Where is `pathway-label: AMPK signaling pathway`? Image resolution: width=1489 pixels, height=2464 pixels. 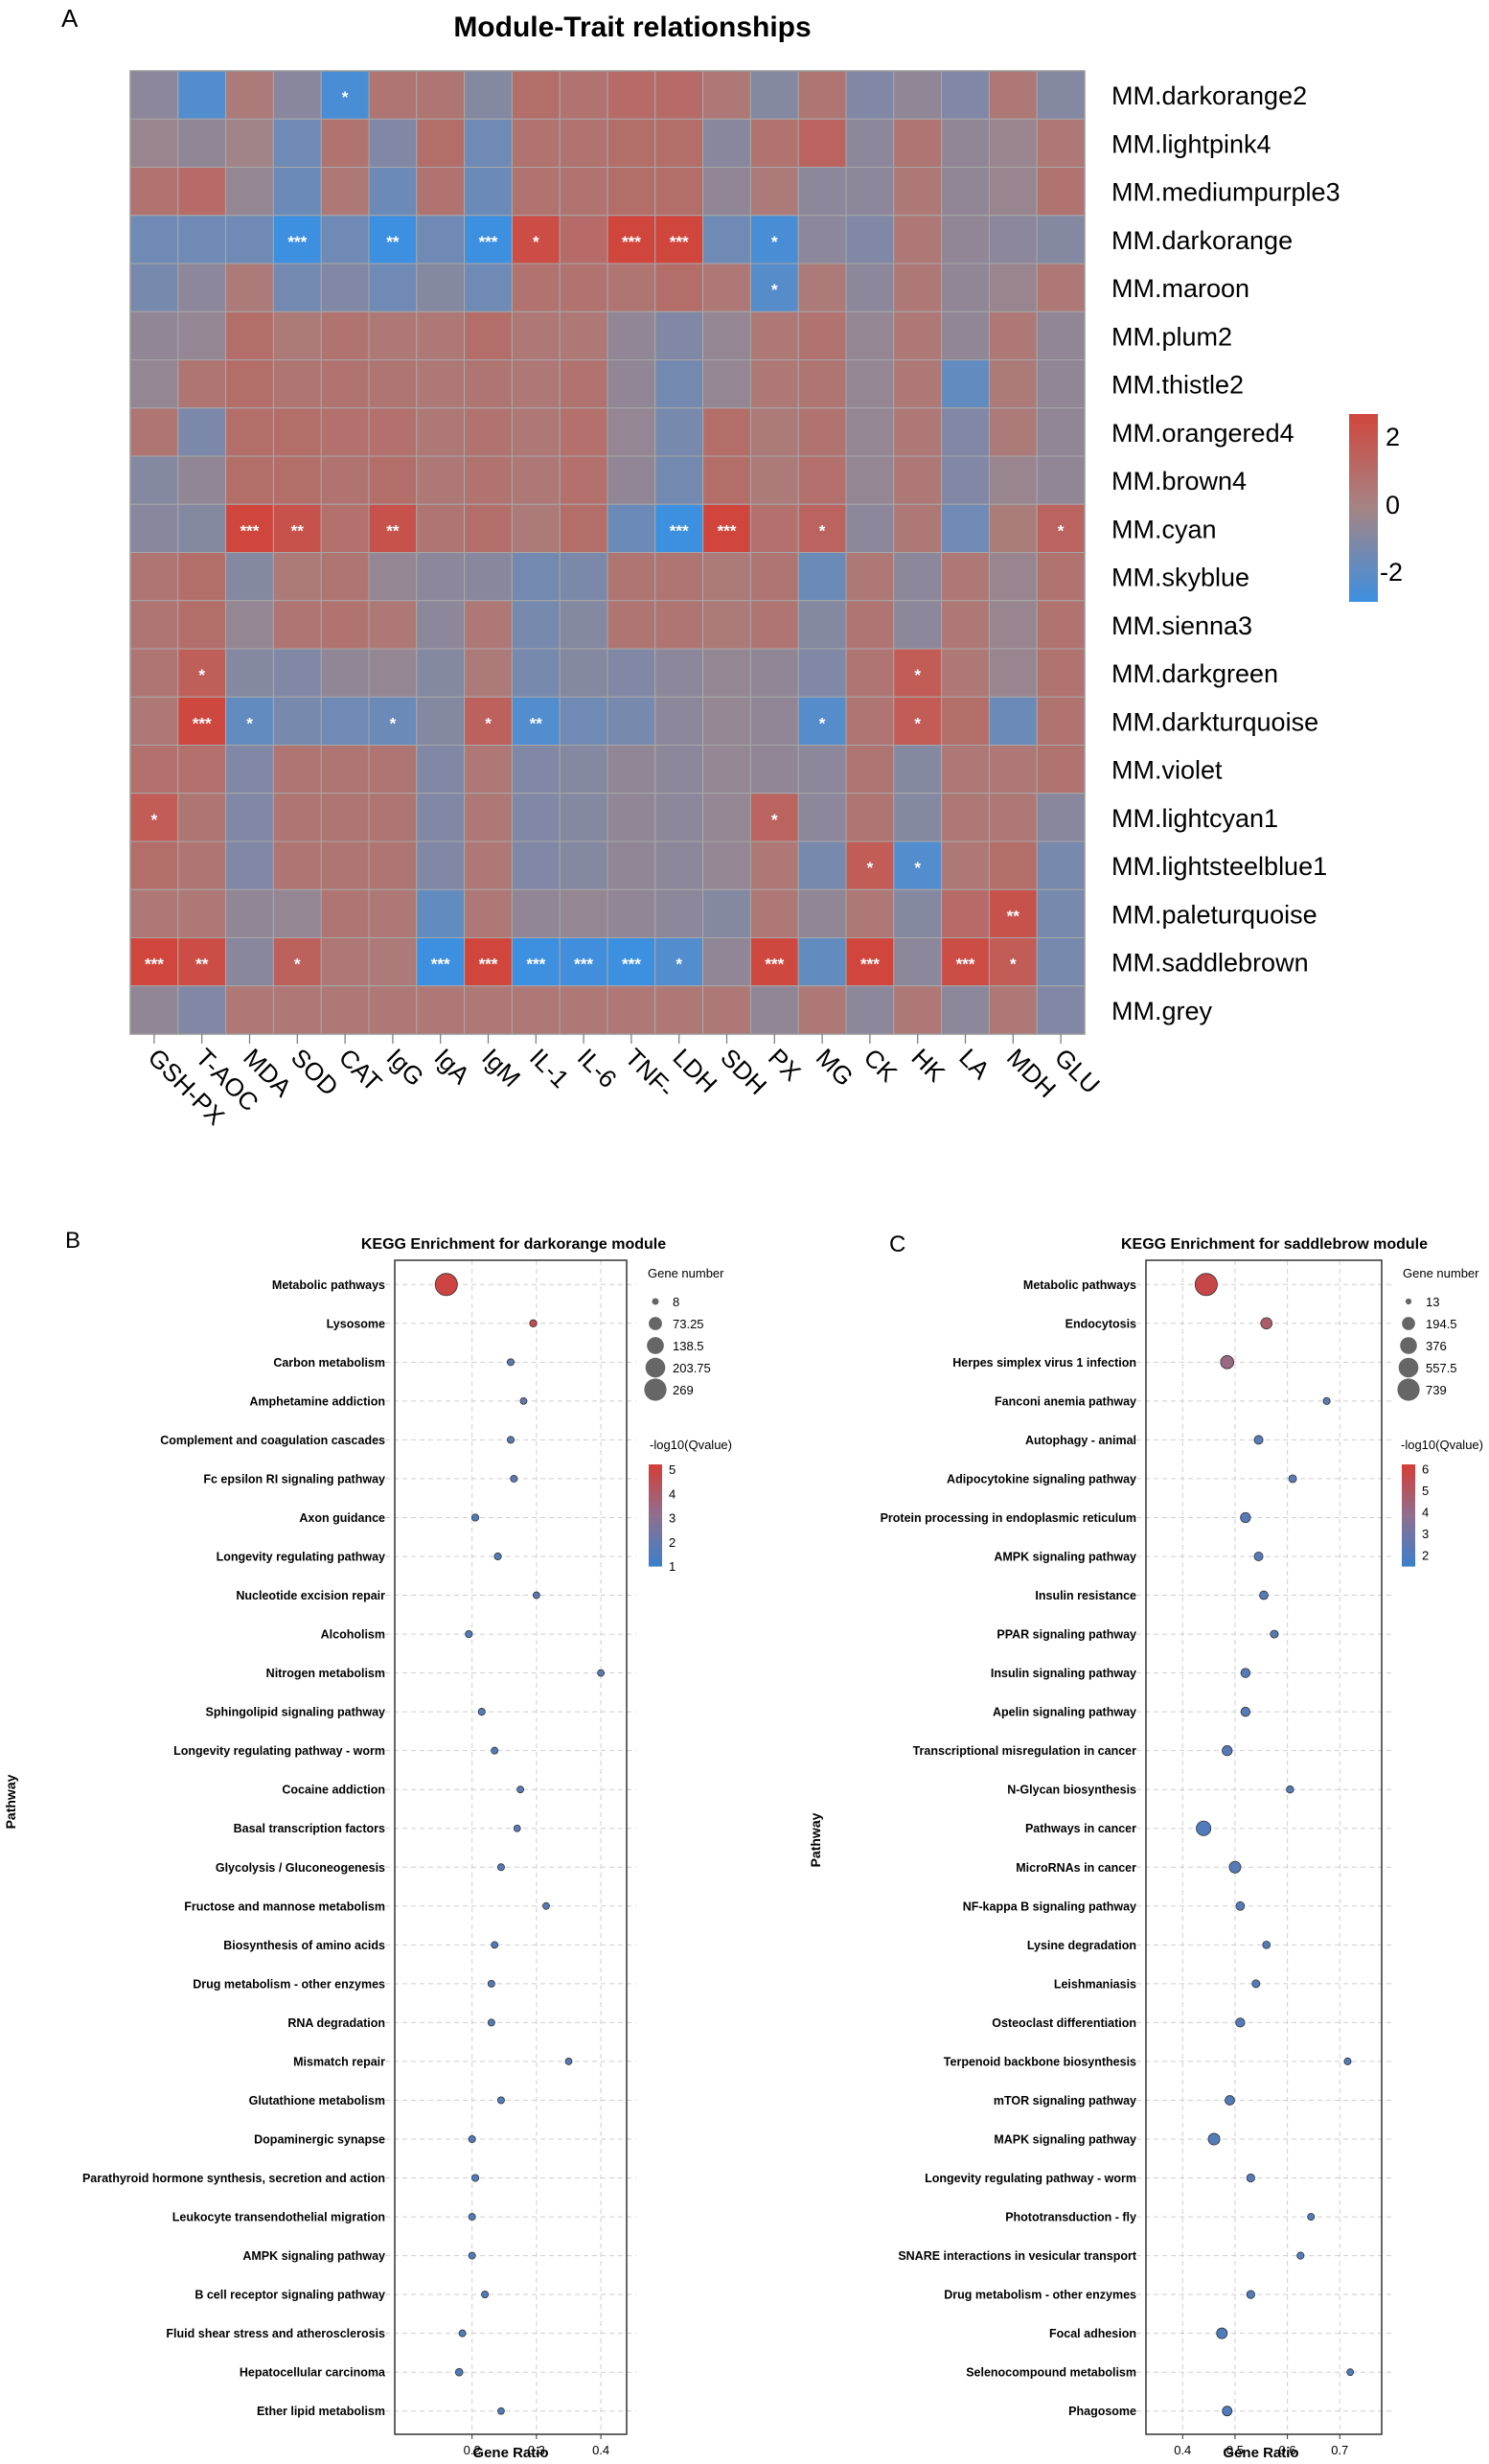 pathway-label: AMPK signaling pathway is located at coordinates (1065, 1557).